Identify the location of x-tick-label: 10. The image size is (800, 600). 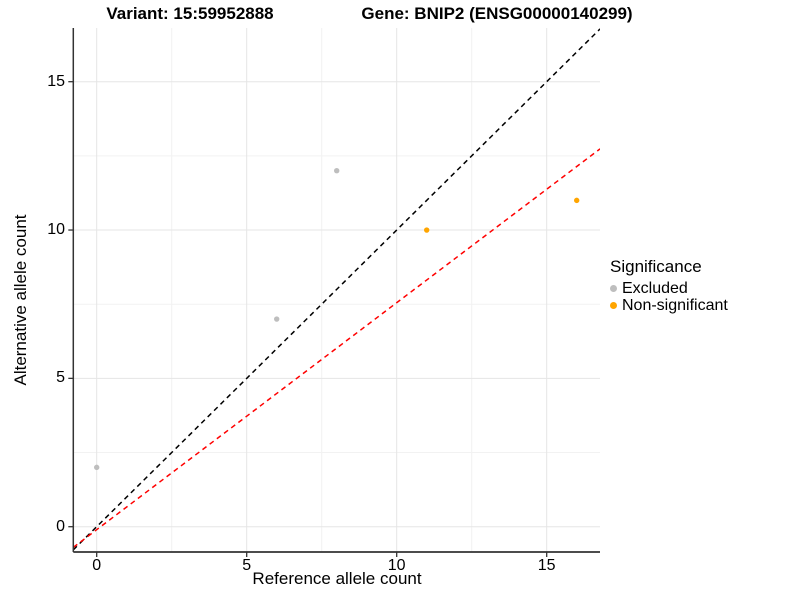
(396, 565).